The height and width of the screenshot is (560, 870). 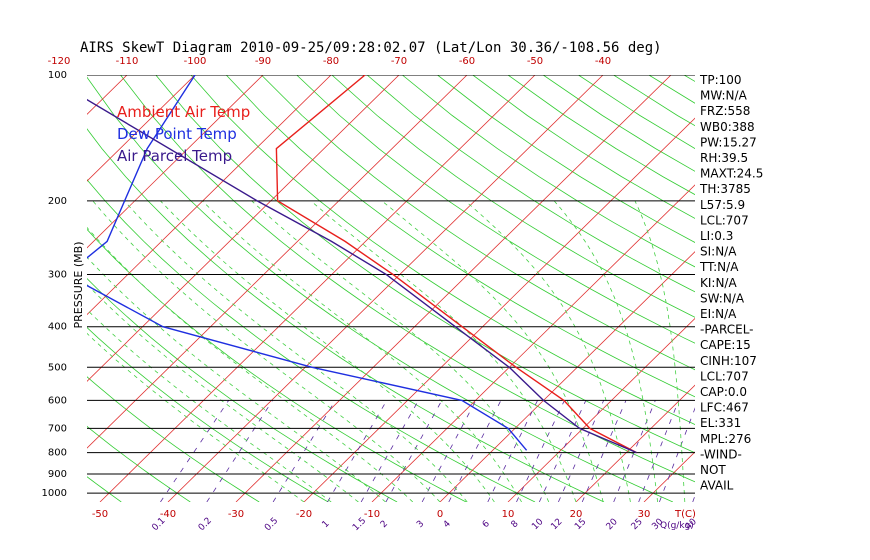 What do you see at coordinates (508, 514) in the screenshot?
I see `bottom-axis-tick-label: 10` at bounding box center [508, 514].